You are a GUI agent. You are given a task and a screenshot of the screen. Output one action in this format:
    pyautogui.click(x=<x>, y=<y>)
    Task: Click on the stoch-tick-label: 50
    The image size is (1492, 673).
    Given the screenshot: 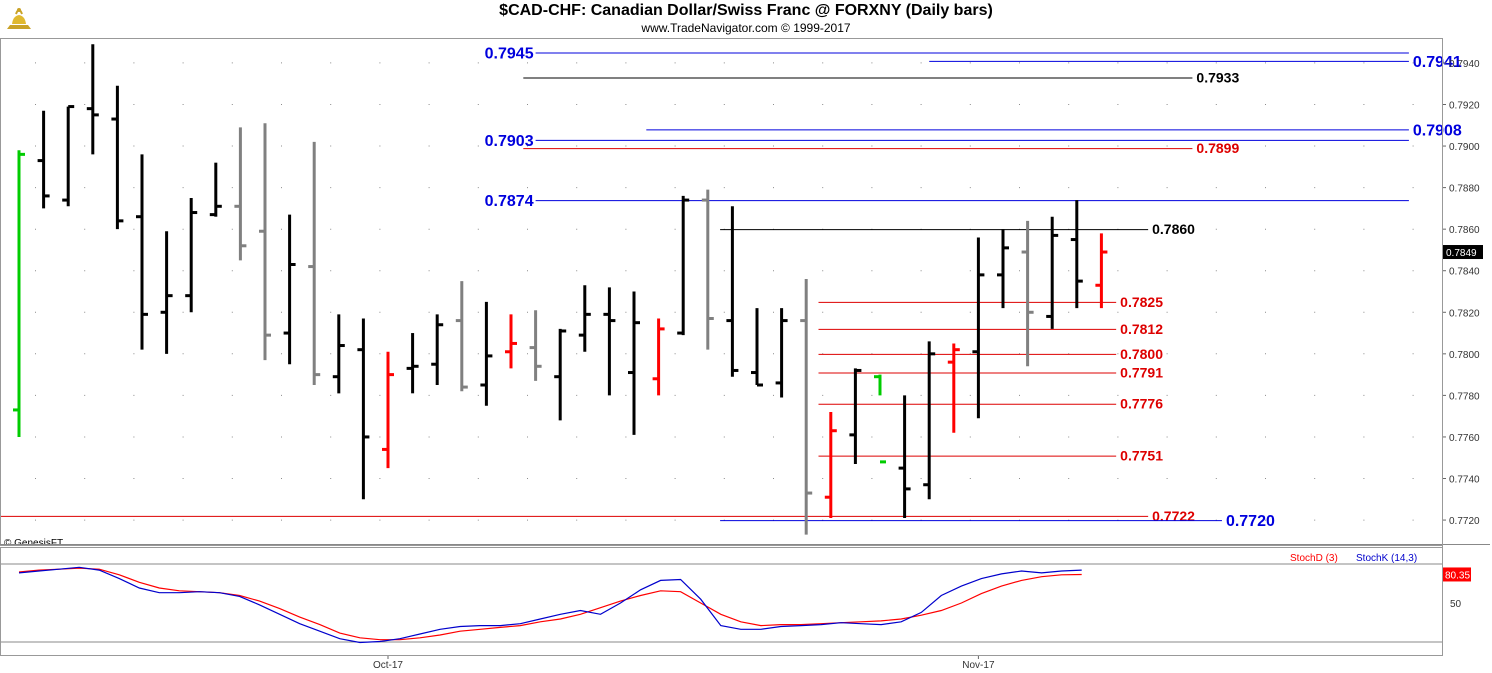 What is the action you would take?
    pyautogui.click(x=1456, y=604)
    